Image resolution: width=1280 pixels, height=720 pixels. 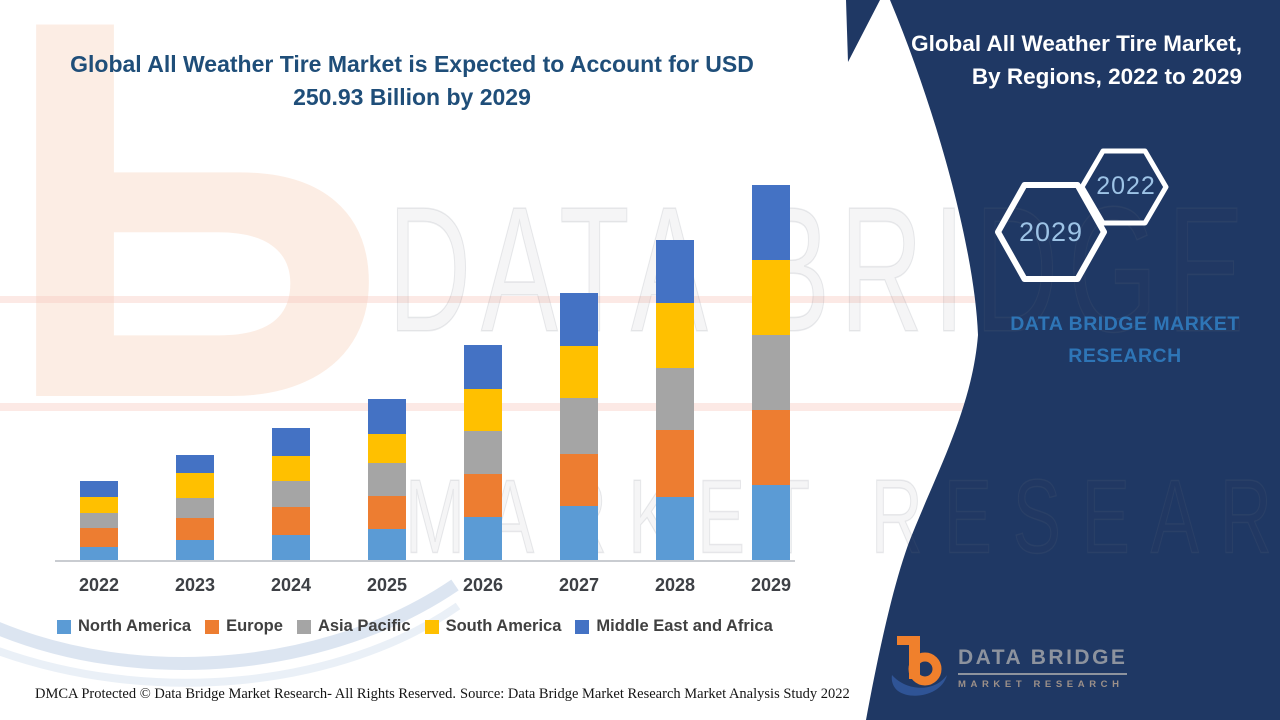 I want to click on bar-segment-2028-south-america, so click(x=675, y=335).